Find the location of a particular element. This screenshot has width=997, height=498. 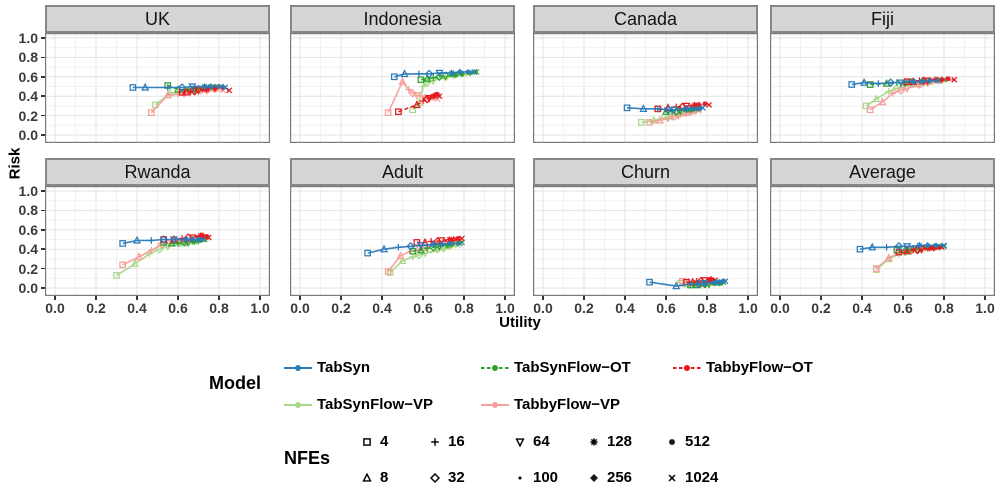

nfe-legend-label: 64 is located at coordinates (541, 441).